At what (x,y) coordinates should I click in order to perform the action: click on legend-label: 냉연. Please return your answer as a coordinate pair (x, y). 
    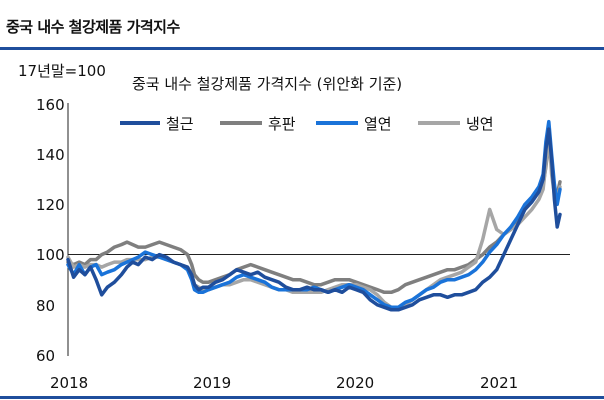
    Looking at the image, I should click on (480, 124).